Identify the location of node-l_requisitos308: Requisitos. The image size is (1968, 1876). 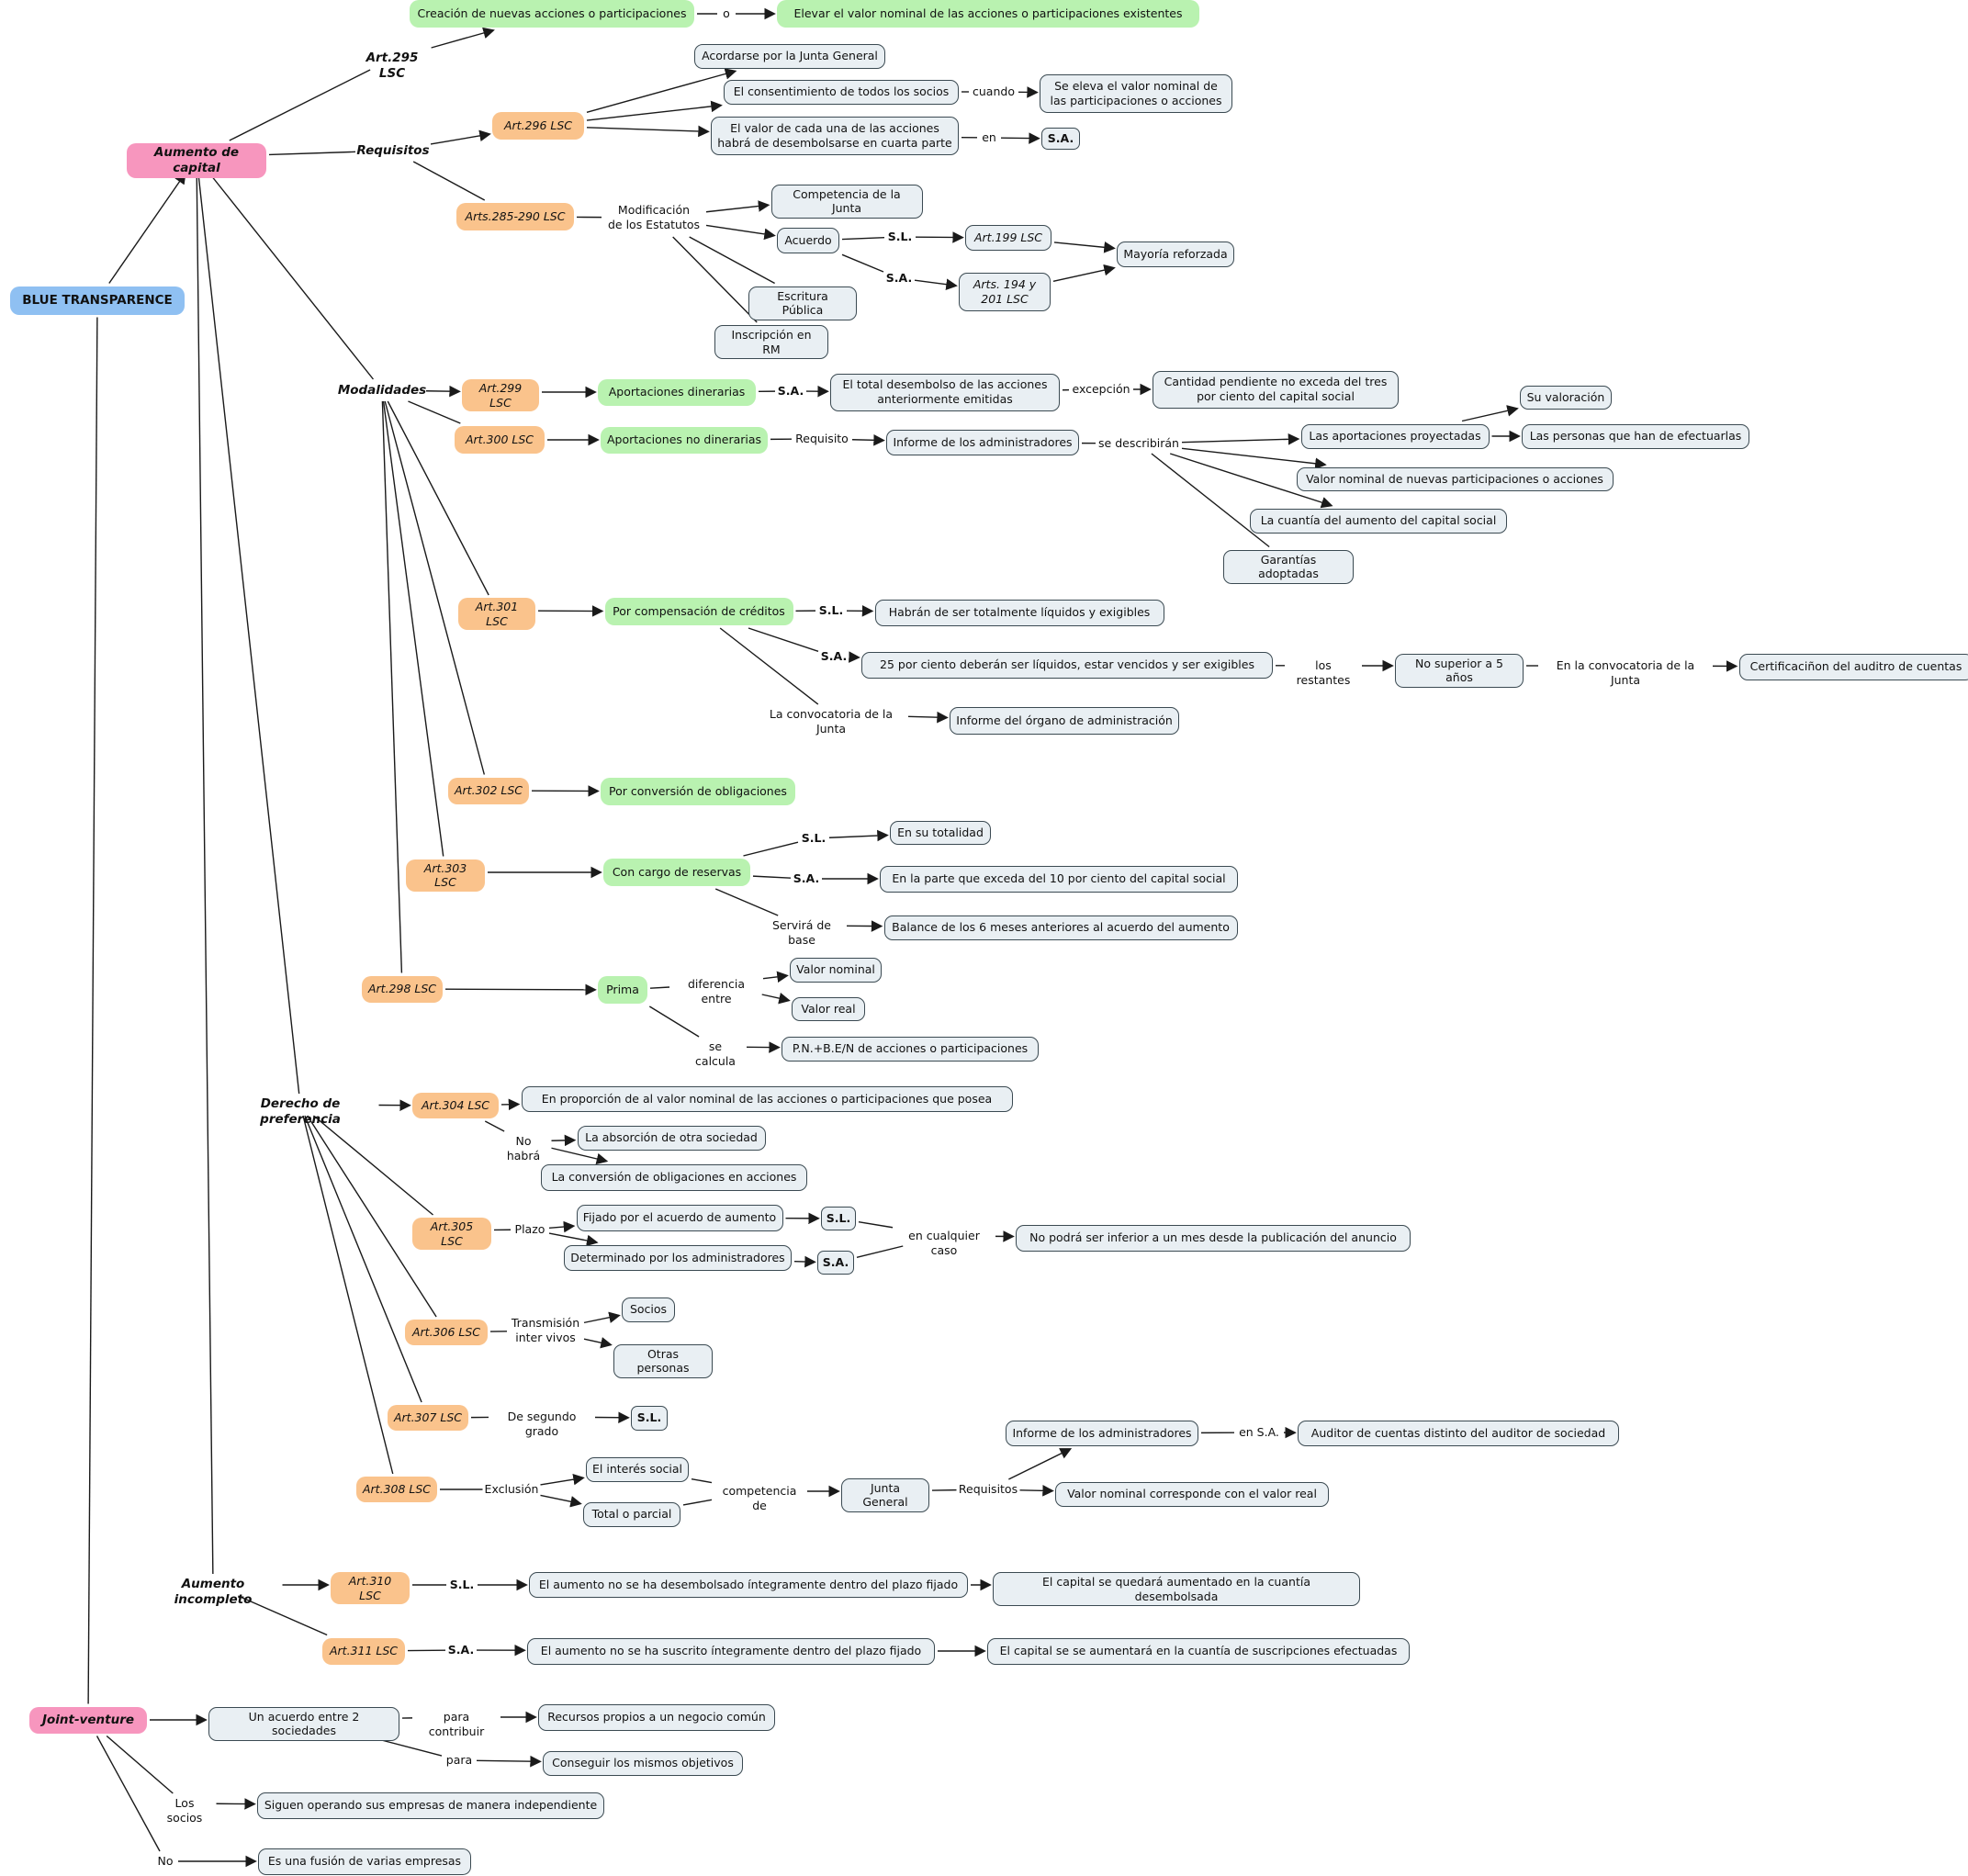
(988, 1489).